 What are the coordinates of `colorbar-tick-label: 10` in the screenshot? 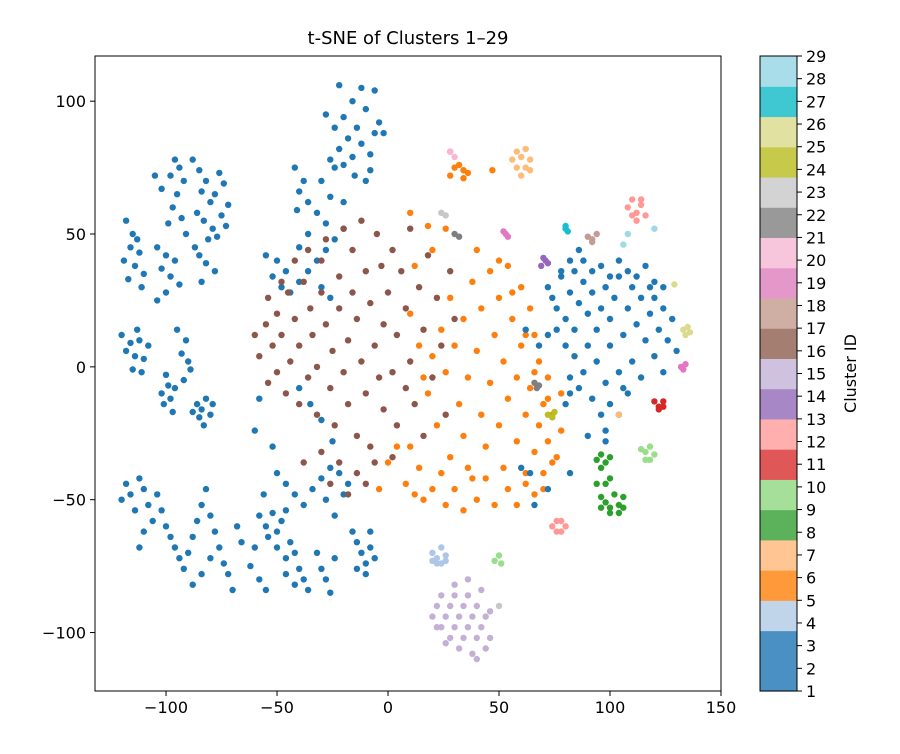 It's located at (816, 487).